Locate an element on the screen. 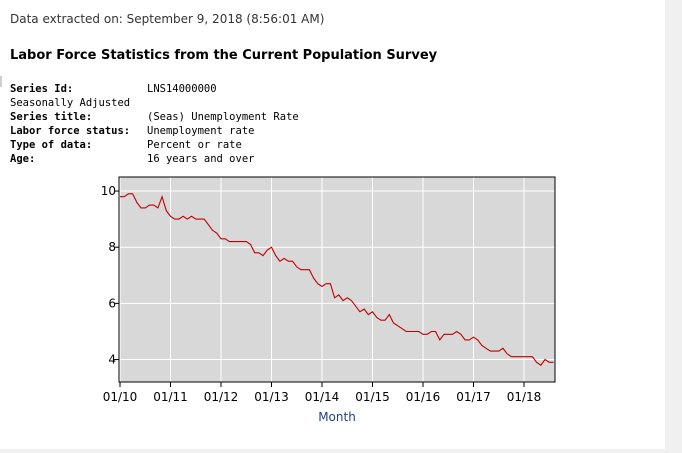 The height and width of the screenshot is (453, 682). series-title-key: Series title: is located at coordinates (51, 117).